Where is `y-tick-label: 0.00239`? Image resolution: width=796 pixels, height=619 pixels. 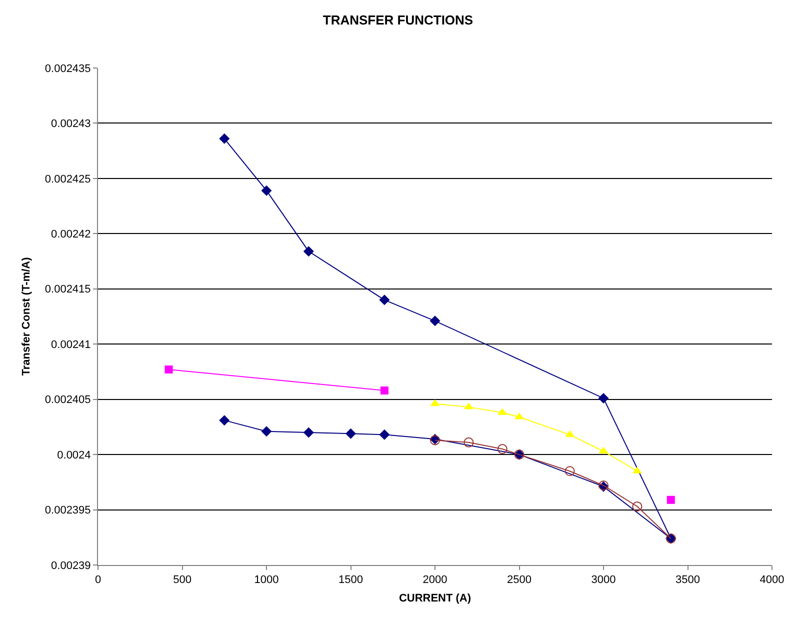 y-tick-label: 0.00239 is located at coordinates (71, 566).